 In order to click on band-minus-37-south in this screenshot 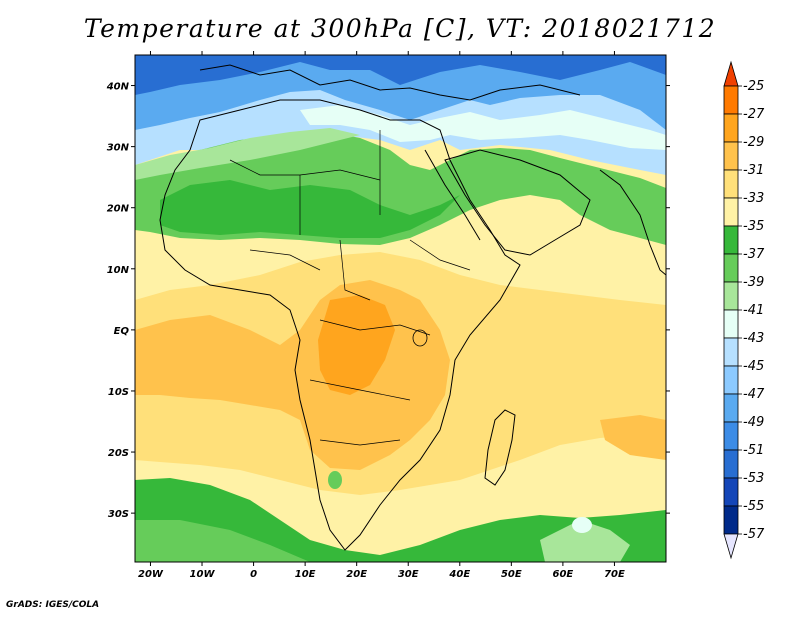, I will do `click(400, 520)`.